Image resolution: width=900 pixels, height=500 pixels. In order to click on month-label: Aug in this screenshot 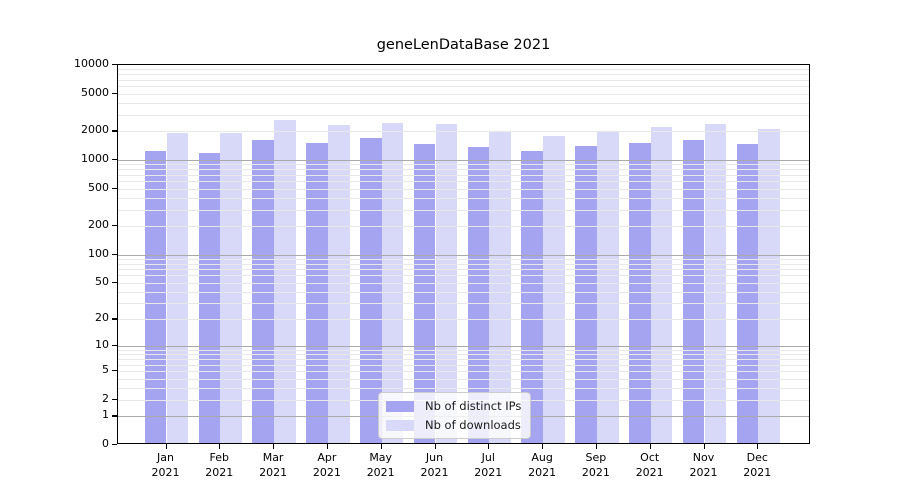, I will do `click(542, 457)`.